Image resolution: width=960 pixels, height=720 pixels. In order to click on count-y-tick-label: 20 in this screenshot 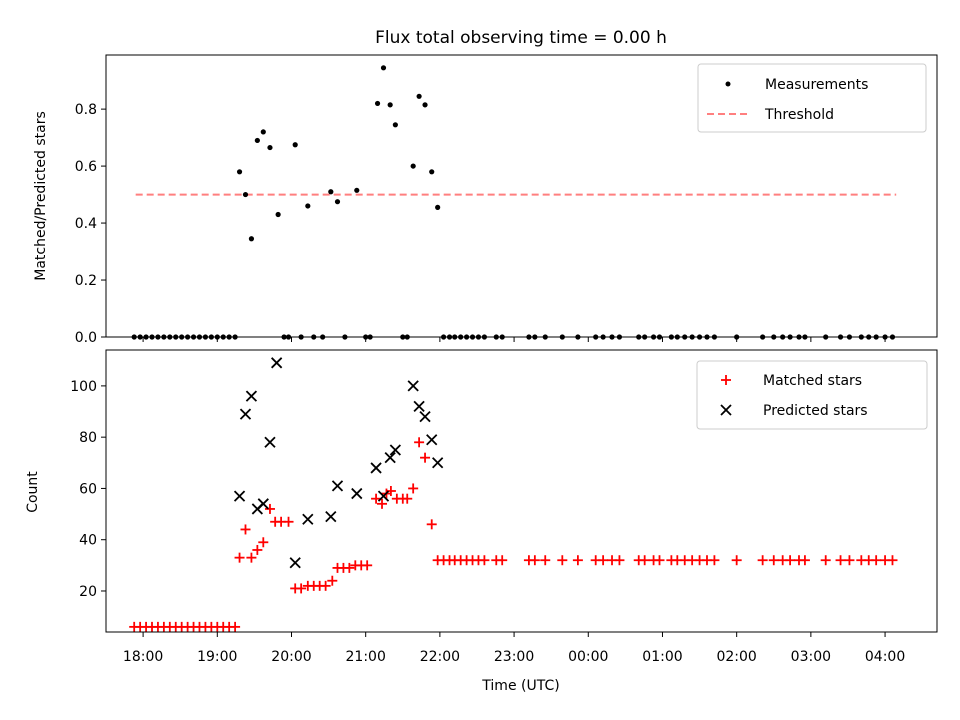, I will do `click(88, 592)`.